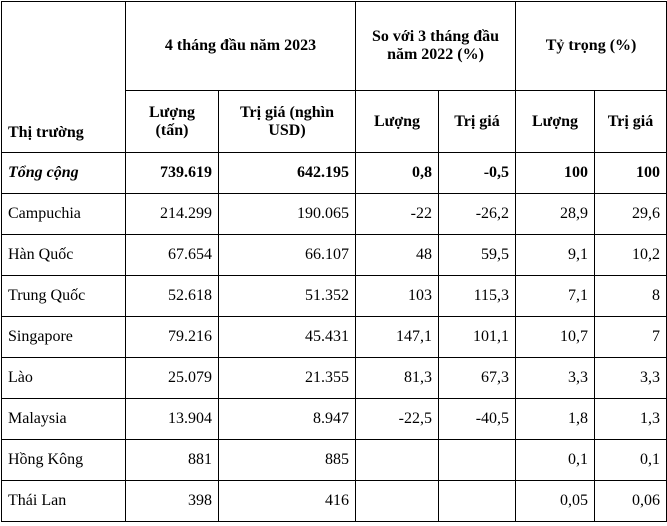 Image resolution: width=667 pixels, height=526 pixels. I want to click on header-cell: Lượng (tấn), so click(172, 121).